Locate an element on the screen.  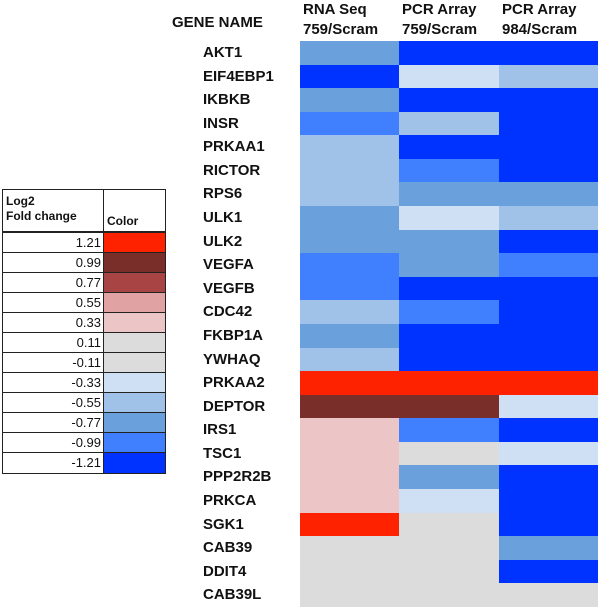
gene-label: PRKCA is located at coordinates (230, 500).